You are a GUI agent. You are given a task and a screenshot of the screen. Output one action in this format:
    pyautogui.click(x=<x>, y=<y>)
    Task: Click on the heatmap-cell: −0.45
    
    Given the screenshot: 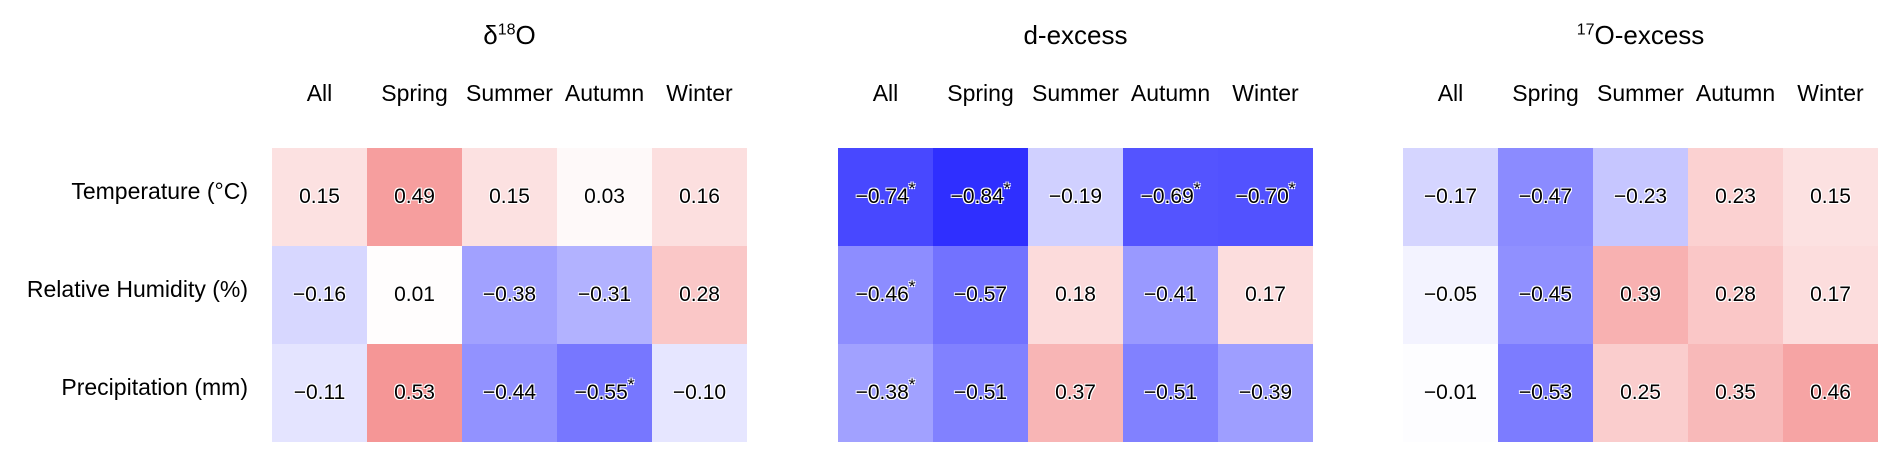 What is the action you would take?
    pyautogui.click(x=1545, y=295)
    